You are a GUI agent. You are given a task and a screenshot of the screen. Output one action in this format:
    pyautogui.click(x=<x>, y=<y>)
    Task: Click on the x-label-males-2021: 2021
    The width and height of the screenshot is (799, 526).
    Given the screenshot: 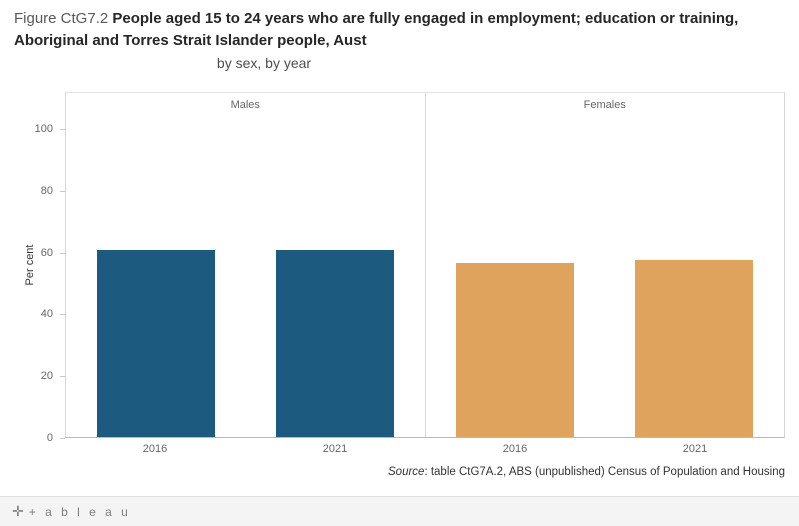 What is the action you would take?
    pyautogui.click(x=335, y=449)
    